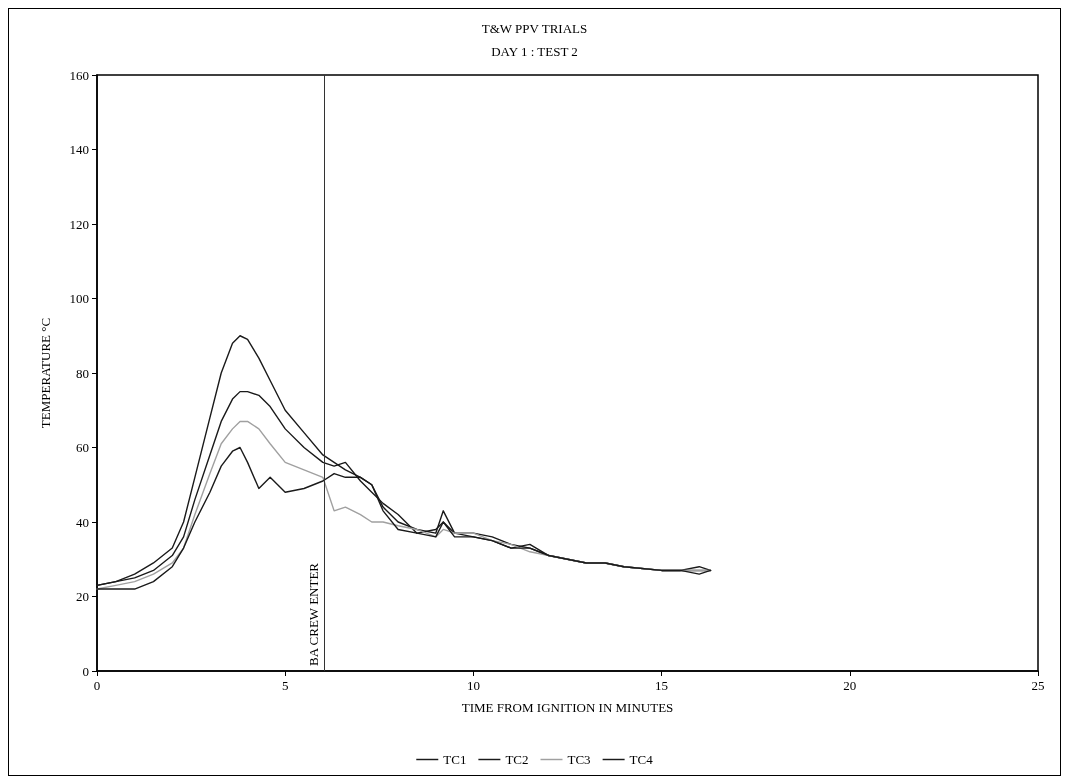  Describe the element at coordinates (850, 685) in the screenshot. I see `x-tick-label: 20` at that location.